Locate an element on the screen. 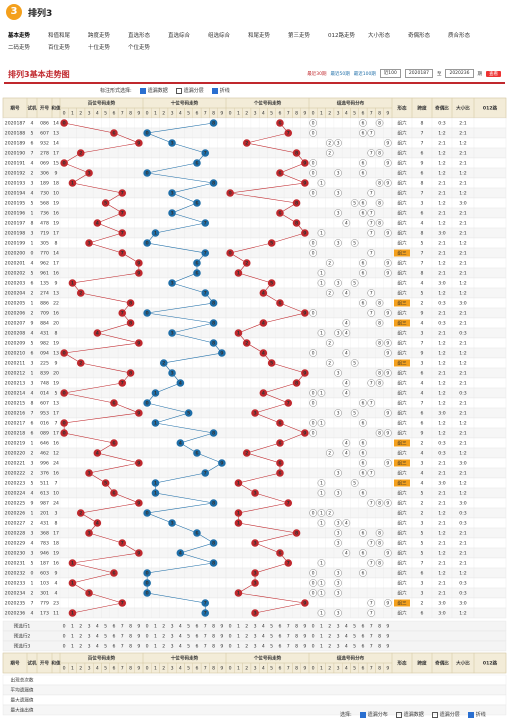 The height and width of the screenshot is (727, 509). input: 2020187 is located at coordinates (418, 73).